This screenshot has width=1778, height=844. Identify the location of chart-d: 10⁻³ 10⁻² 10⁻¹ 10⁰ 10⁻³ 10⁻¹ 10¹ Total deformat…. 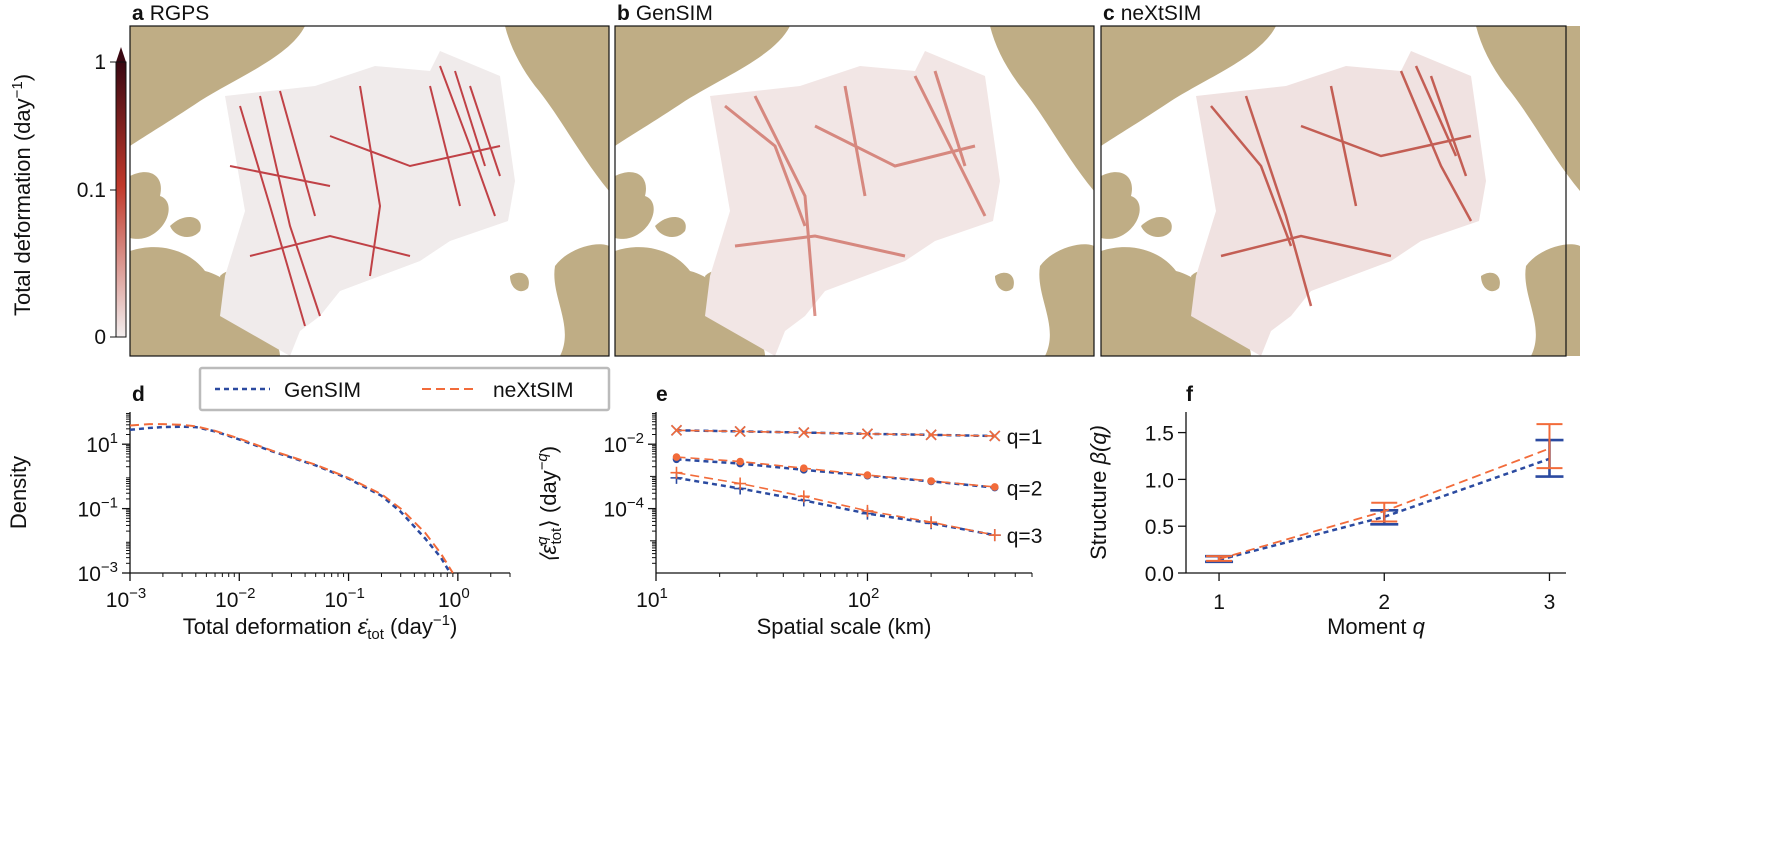
(258, 527).